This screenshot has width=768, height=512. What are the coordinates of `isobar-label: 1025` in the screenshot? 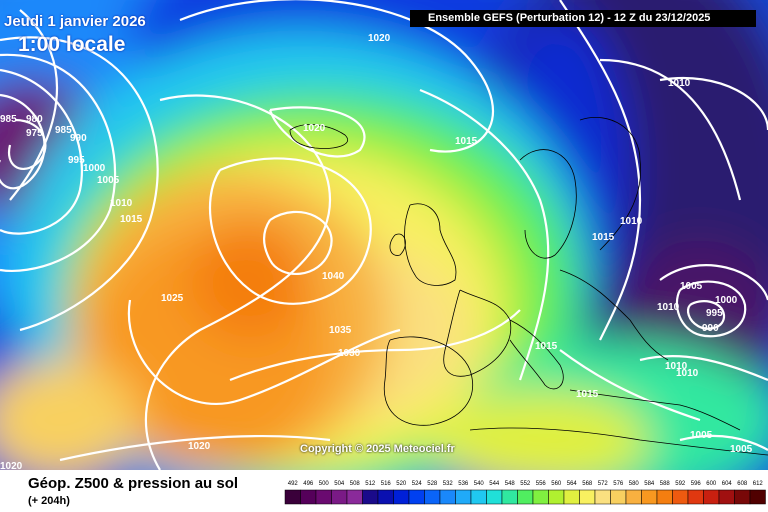 It's located at (172, 298).